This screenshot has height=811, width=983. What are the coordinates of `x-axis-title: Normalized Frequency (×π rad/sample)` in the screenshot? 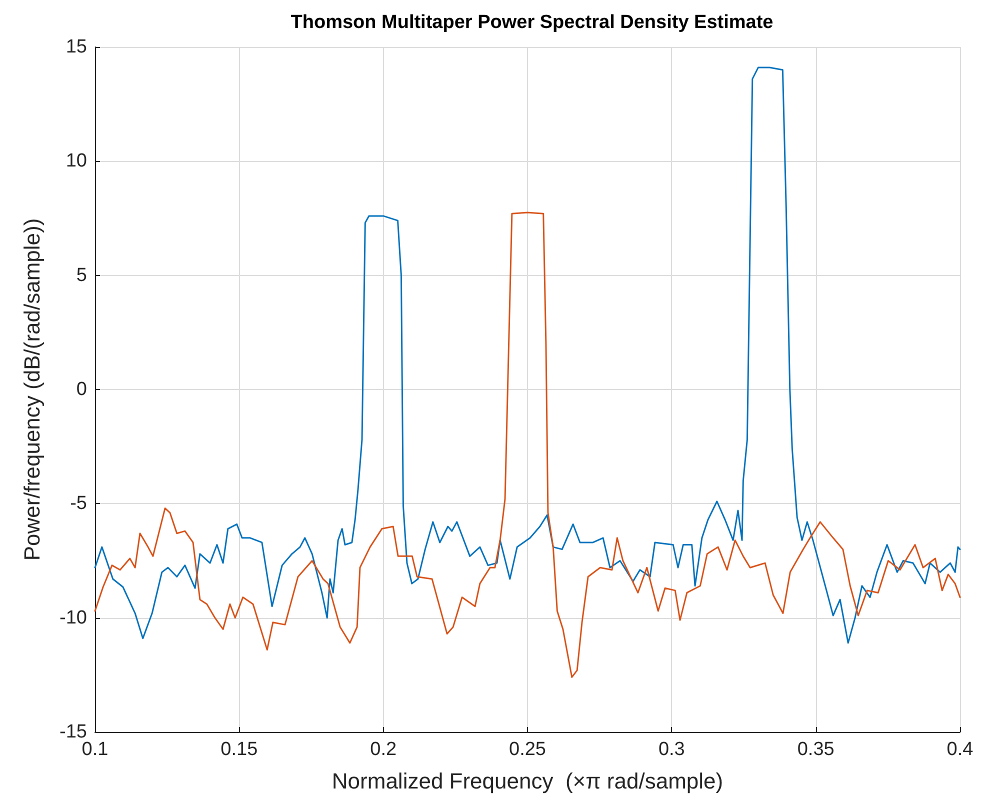 It's located at (528, 781).